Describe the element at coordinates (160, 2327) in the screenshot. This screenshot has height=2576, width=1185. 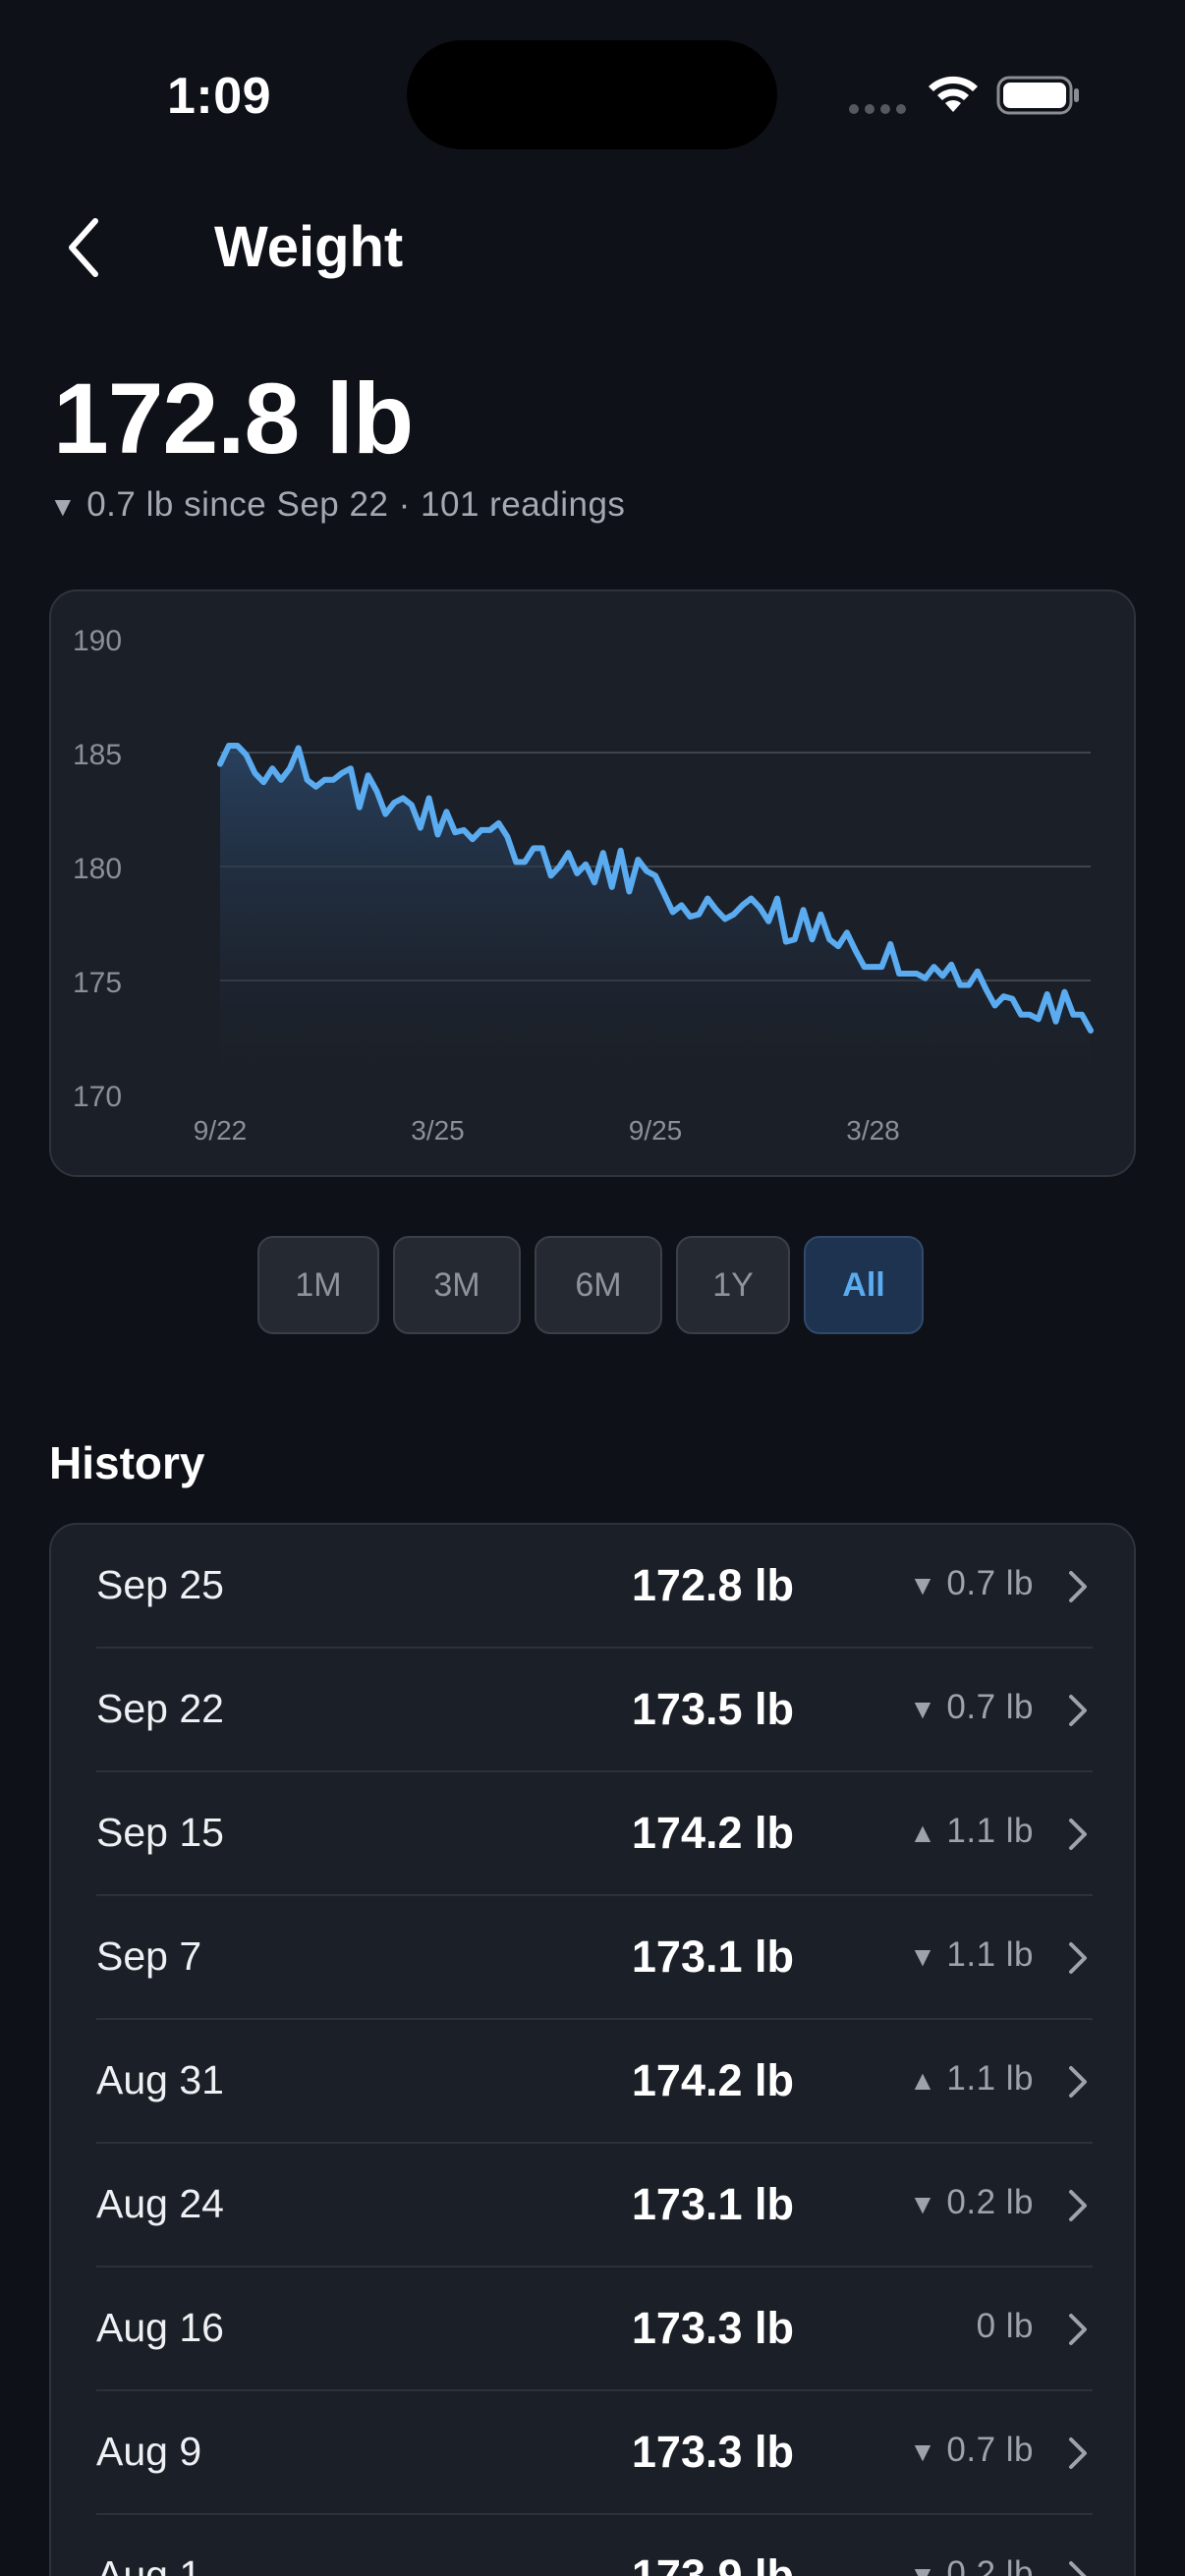
I see `history-row-date: Aug 16` at that location.